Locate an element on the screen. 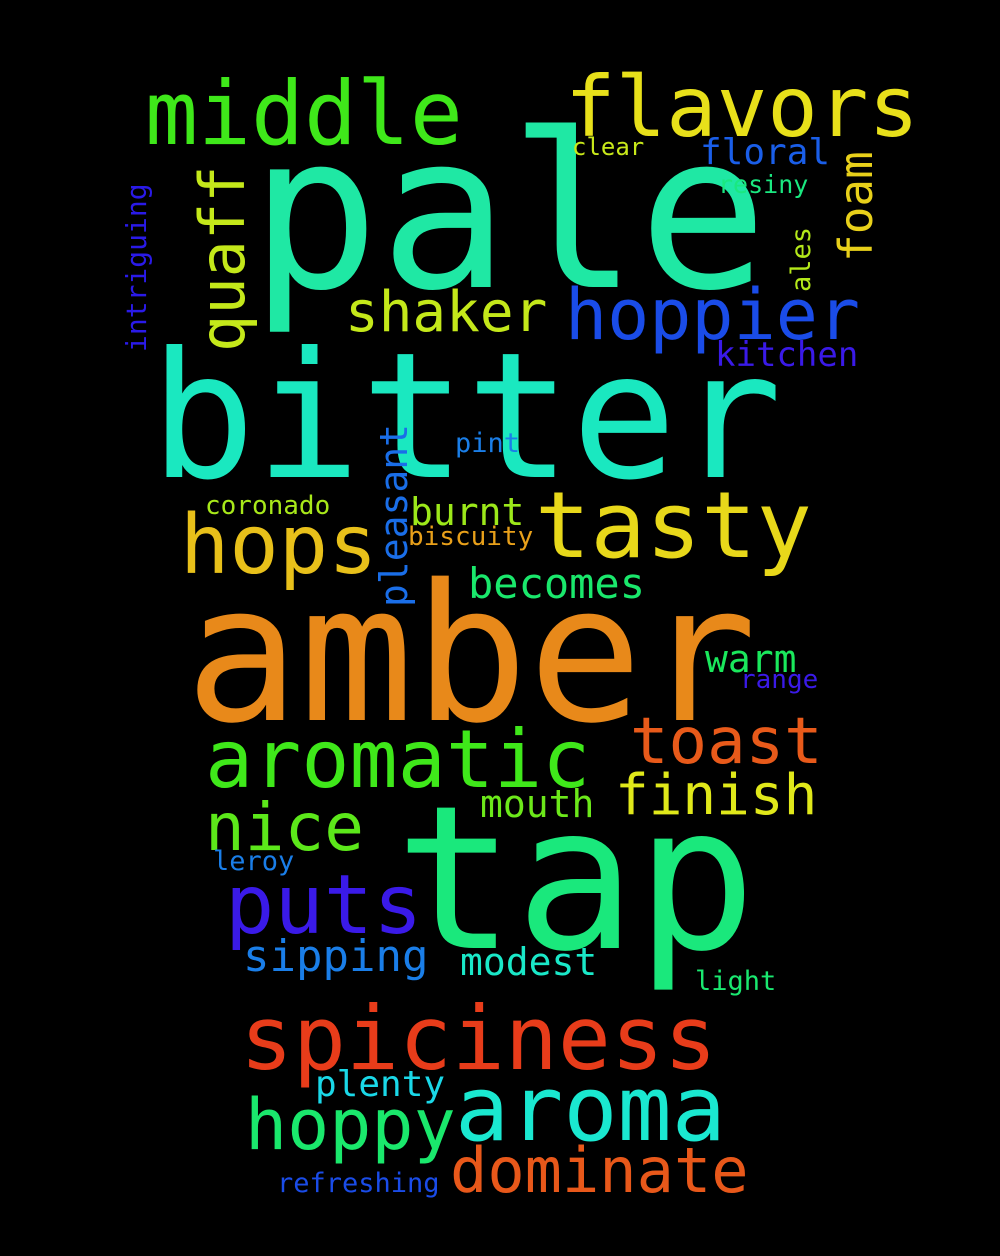 This screenshot has width=1000, height=1256. word-spiciness: spiciness is located at coordinates (478, 1038).